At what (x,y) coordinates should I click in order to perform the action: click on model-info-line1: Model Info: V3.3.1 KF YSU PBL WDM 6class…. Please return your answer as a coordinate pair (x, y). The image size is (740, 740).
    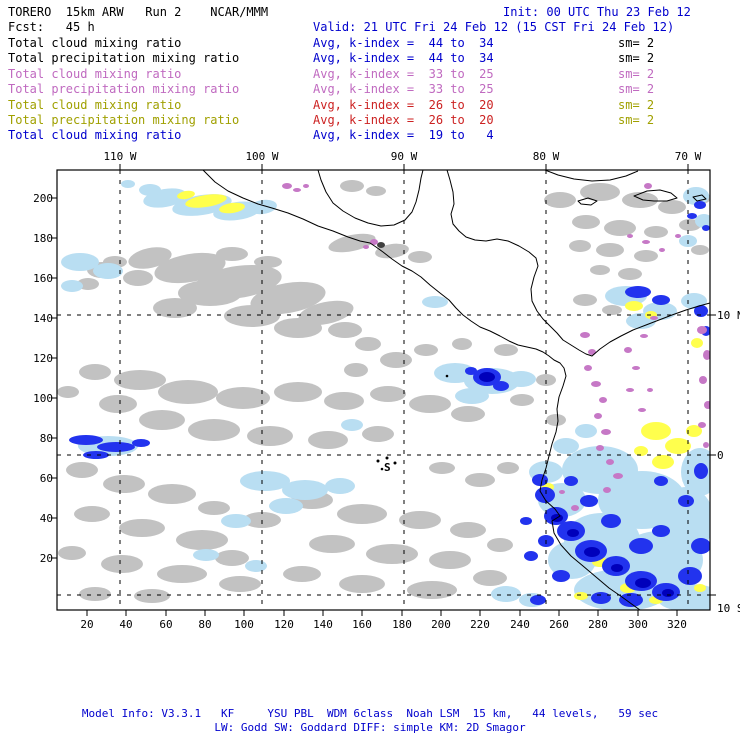
    Looking at the image, I should click on (370, 713).